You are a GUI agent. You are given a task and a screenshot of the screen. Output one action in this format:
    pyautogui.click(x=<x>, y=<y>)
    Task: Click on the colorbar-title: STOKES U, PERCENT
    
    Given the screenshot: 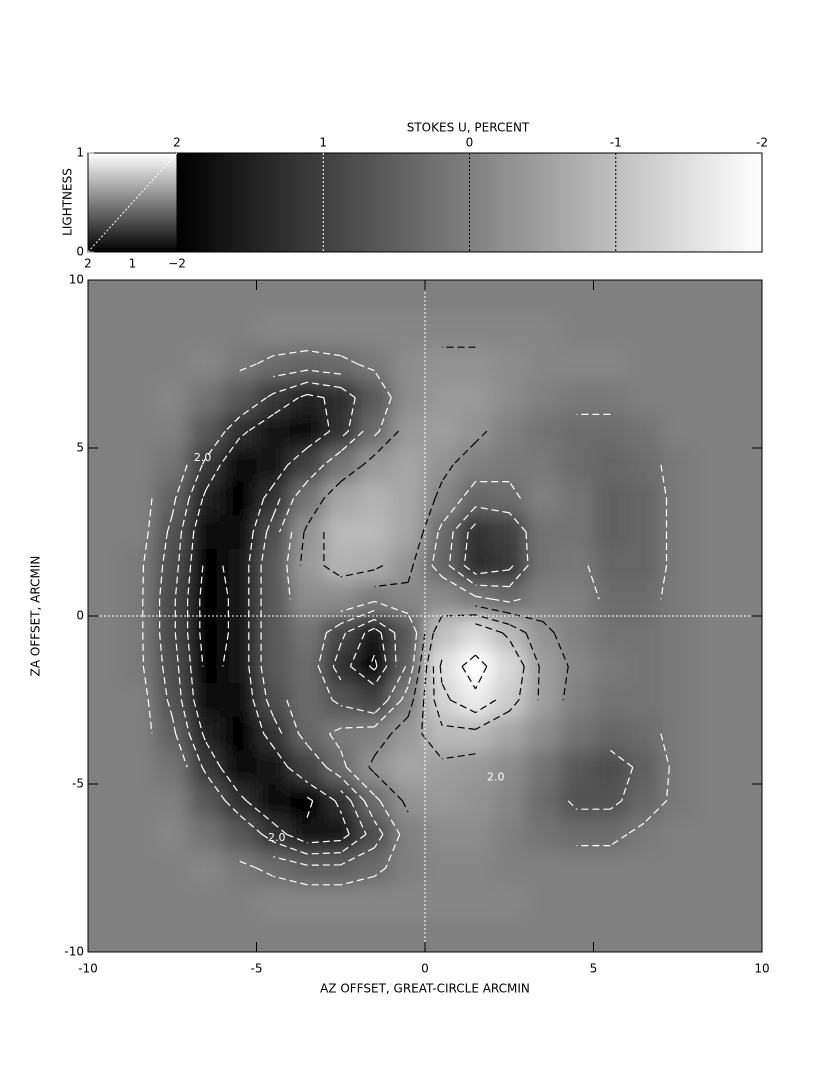 What is the action you would take?
    pyautogui.click(x=468, y=128)
    